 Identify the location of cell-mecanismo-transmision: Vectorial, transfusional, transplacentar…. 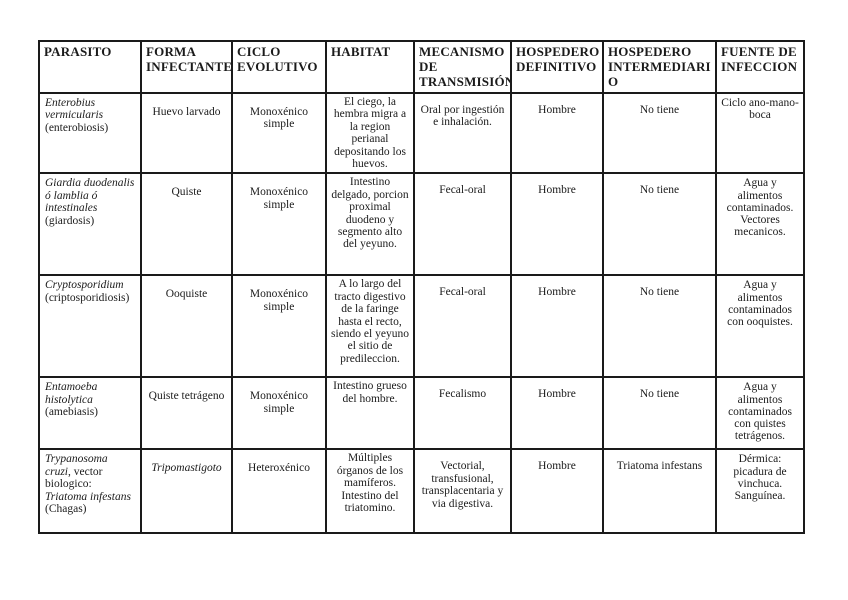
(462, 491).